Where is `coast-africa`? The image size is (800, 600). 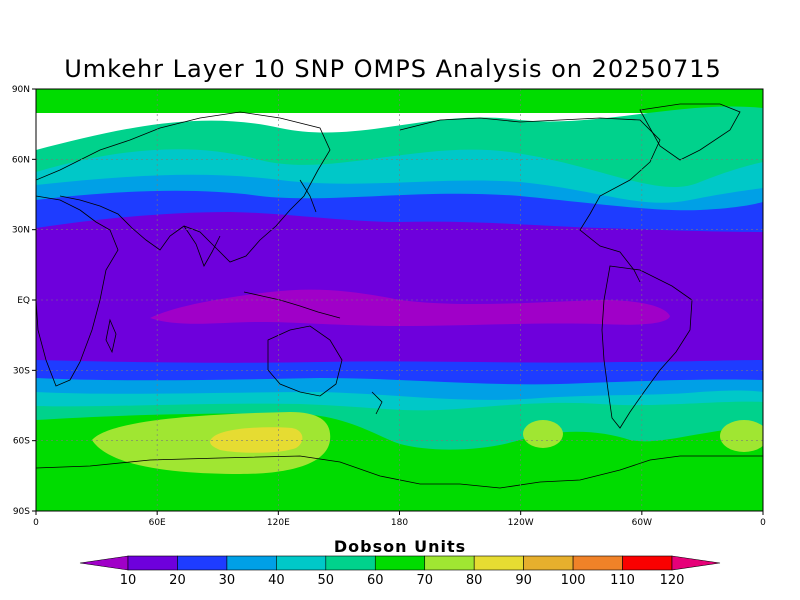 coast-africa is located at coordinates (77, 291).